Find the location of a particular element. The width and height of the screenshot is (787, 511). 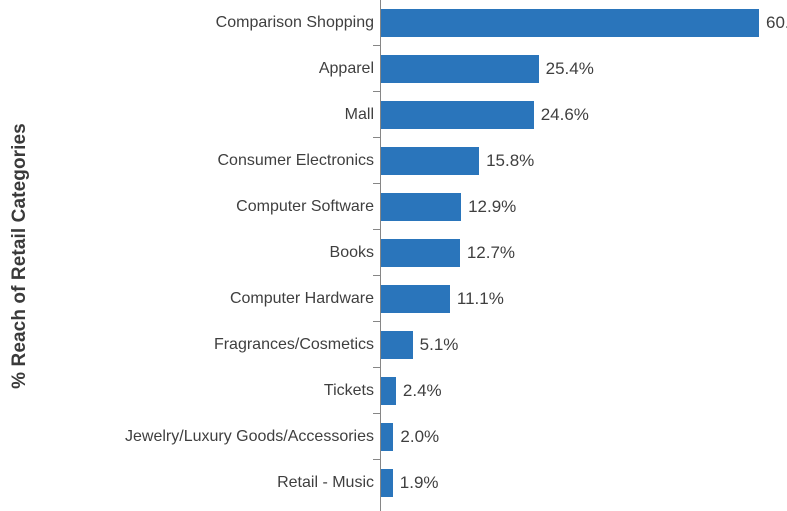

y-axis-title-label: % Reach of Retail Categories is located at coordinates (19, 255).